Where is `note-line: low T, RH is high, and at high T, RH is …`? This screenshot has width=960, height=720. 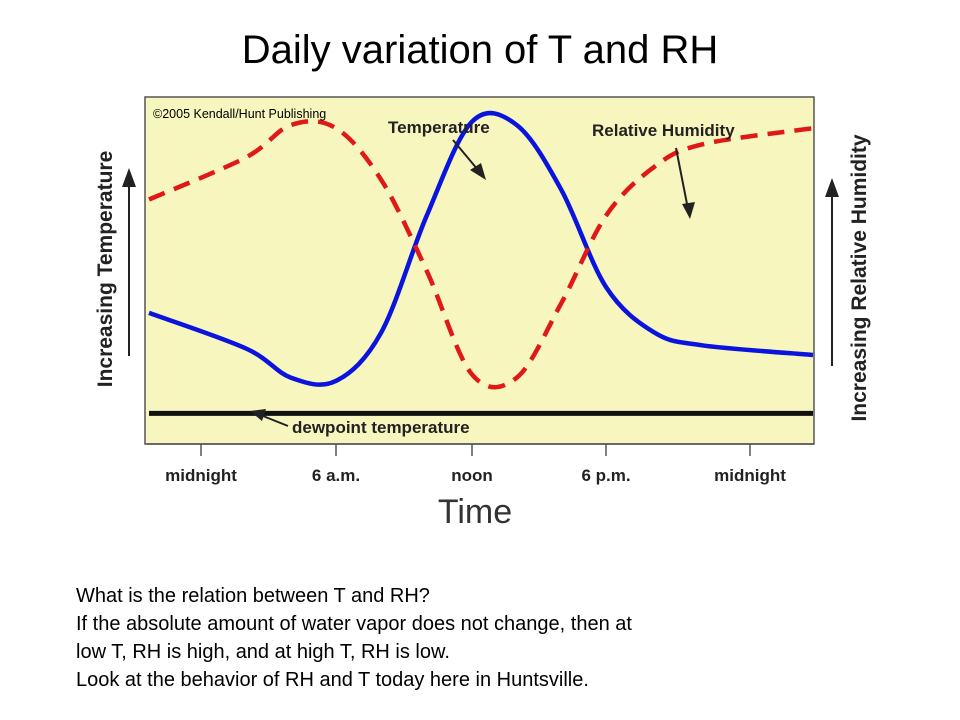 note-line: low T, RH is high, and at high T, RH is … is located at coordinates (263, 652).